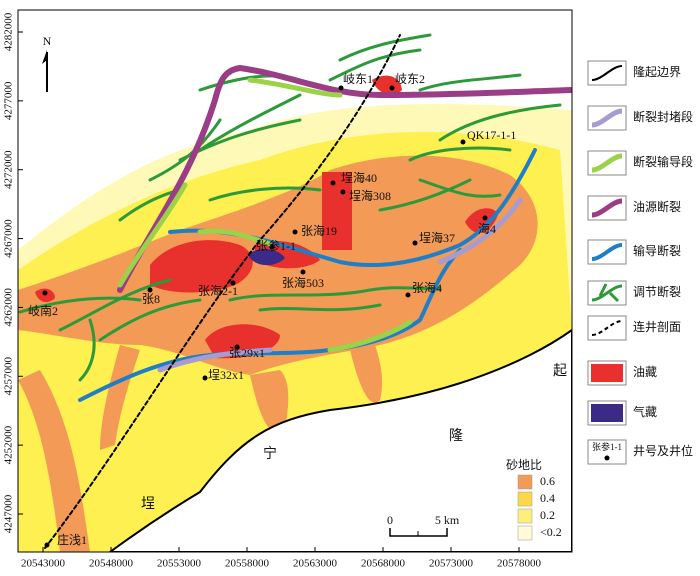  Describe the element at coordinates (657, 71) in the screenshot. I see `legend-label: 隆起边界` at that location.